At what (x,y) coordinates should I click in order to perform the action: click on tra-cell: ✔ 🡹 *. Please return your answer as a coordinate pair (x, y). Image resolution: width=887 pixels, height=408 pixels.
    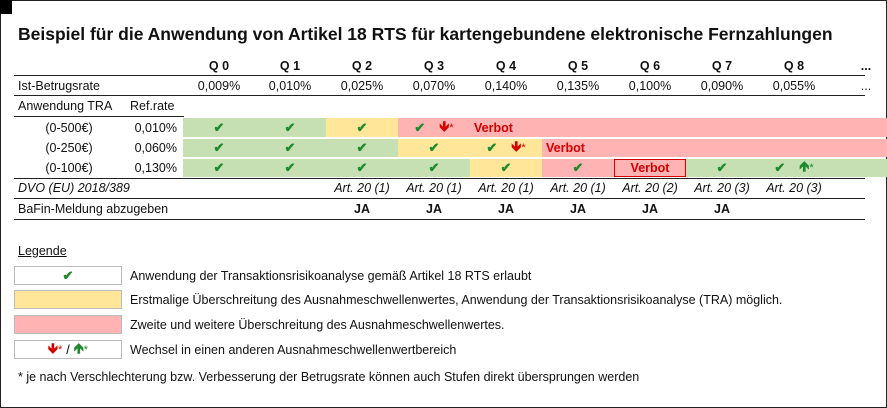
    Looking at the image, I should click on (794, 167).